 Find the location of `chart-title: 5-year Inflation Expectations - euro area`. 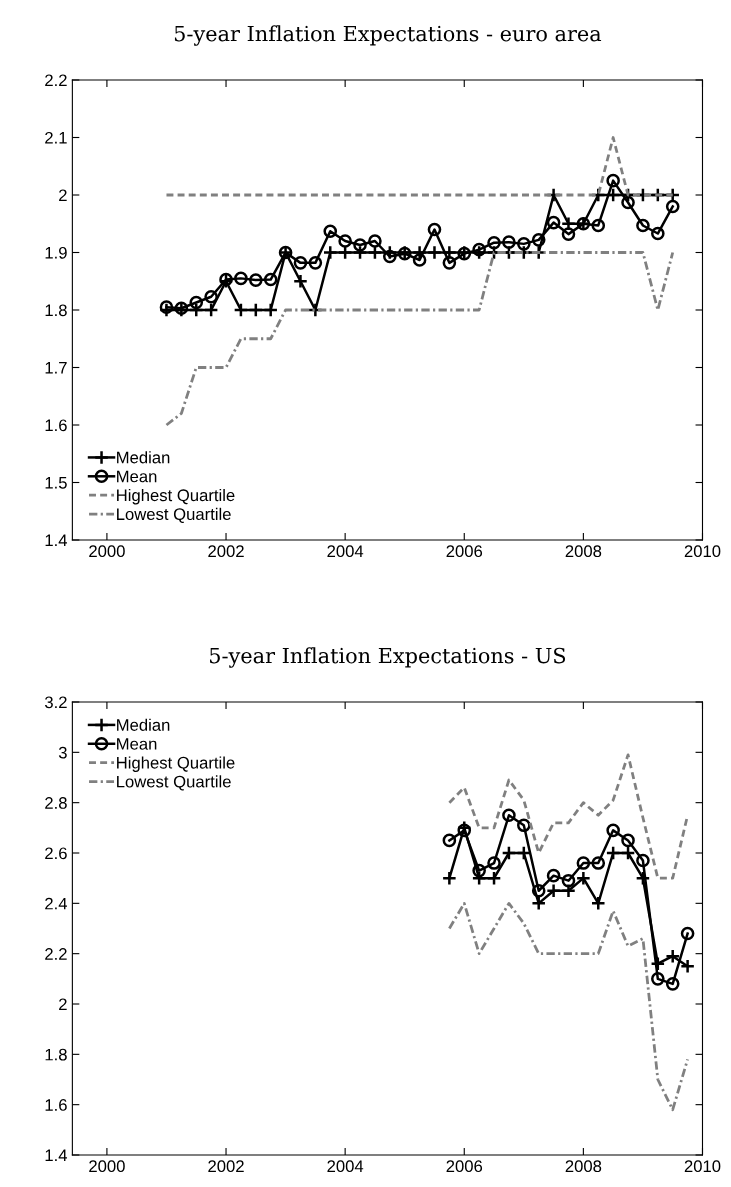

chart-title: 5-year Inflation Expectations - euro area is located at coordinates (388, 35).